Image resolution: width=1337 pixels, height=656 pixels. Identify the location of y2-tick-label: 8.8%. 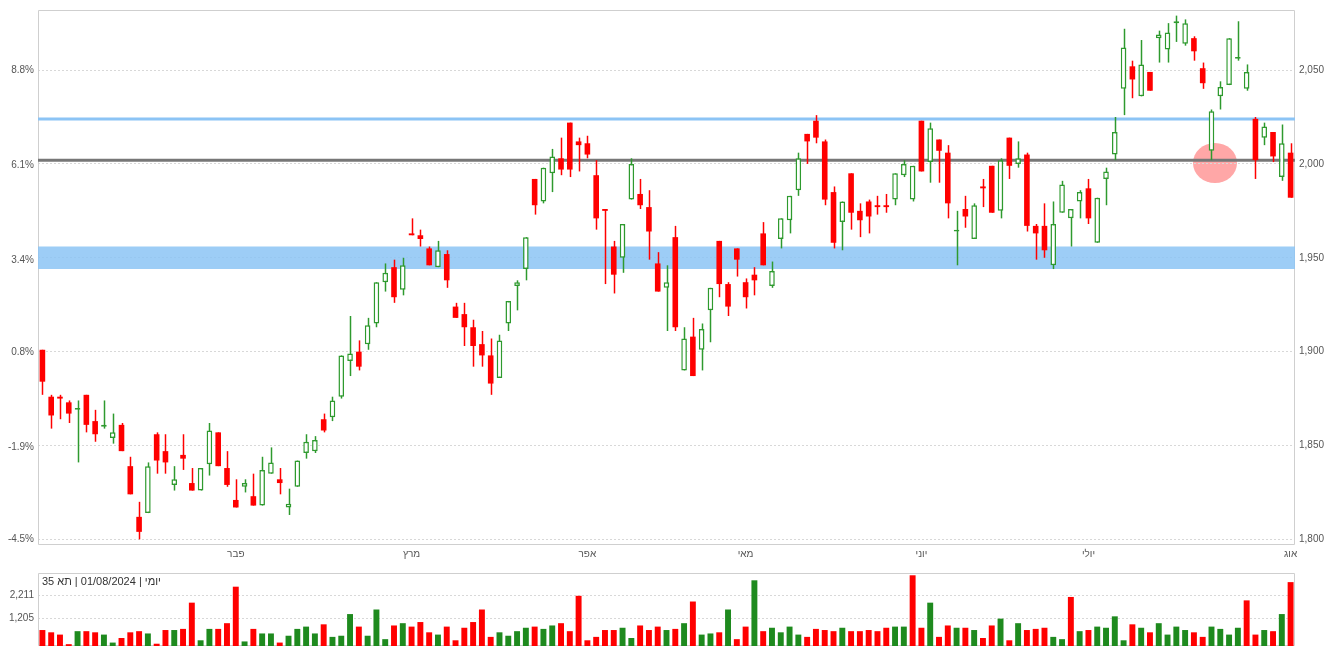
(23, 69).